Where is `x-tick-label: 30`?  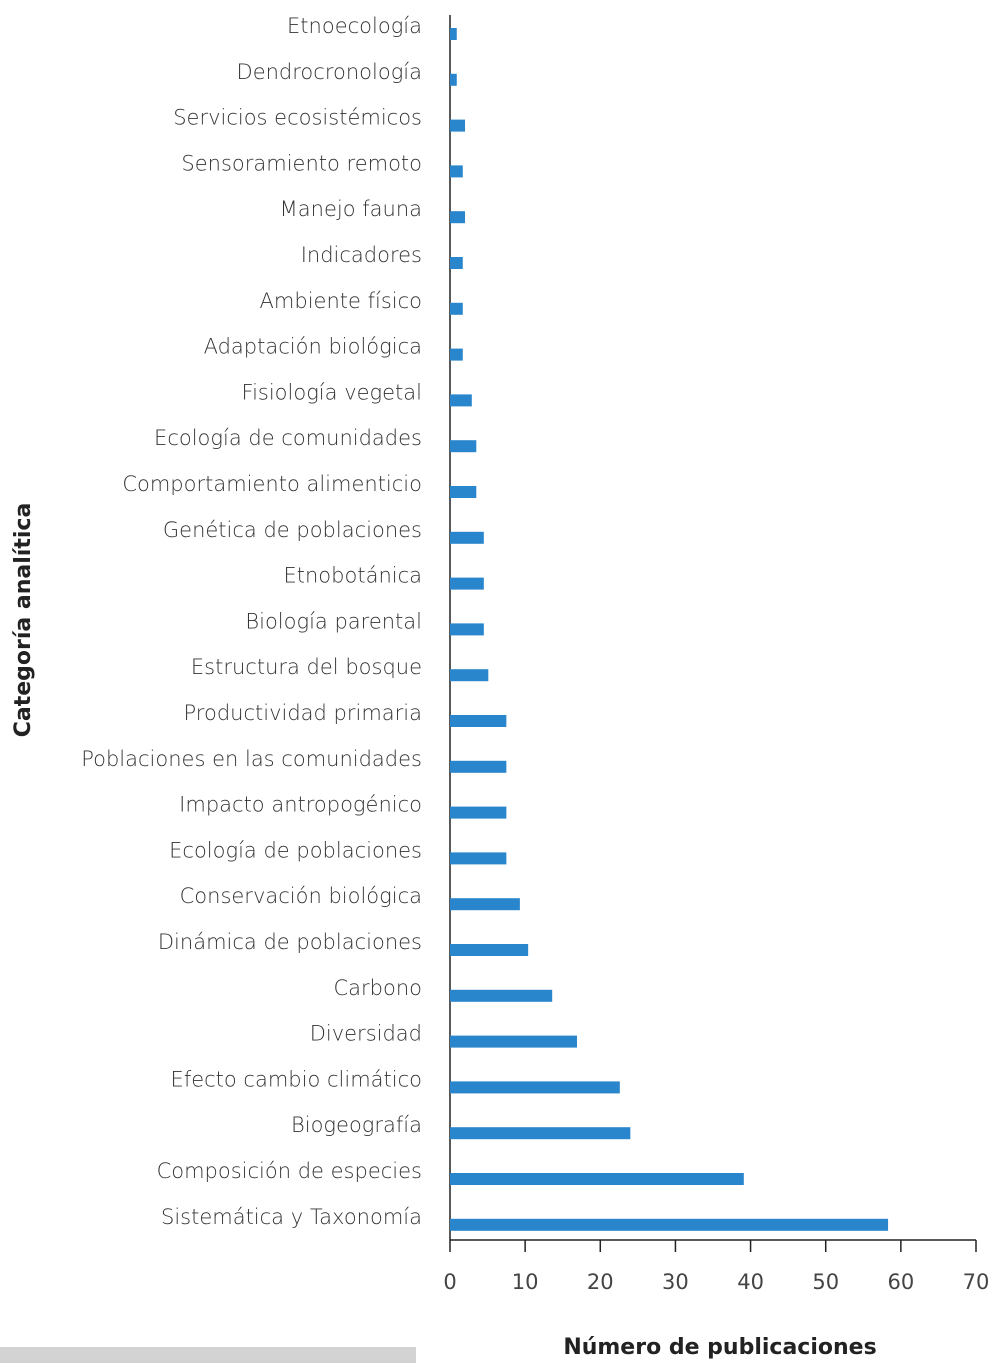
x-tick-label: 30 is located at coordinates (675, 1282).